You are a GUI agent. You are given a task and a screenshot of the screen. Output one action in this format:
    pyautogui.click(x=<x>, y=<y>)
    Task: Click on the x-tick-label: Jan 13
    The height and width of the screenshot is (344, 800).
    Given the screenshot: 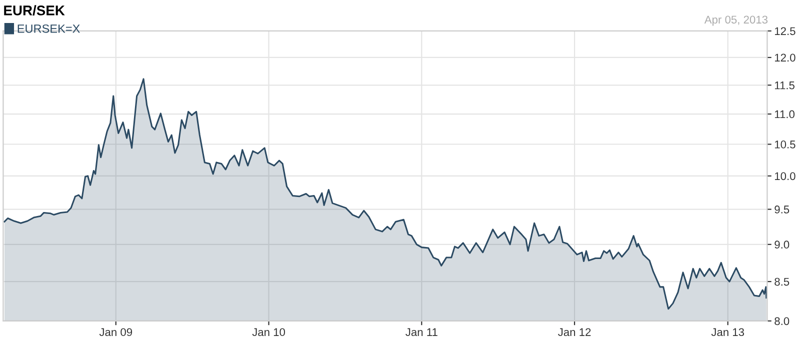 What is the action you would take?
    pyautogui.click(x=727, y=332)
    